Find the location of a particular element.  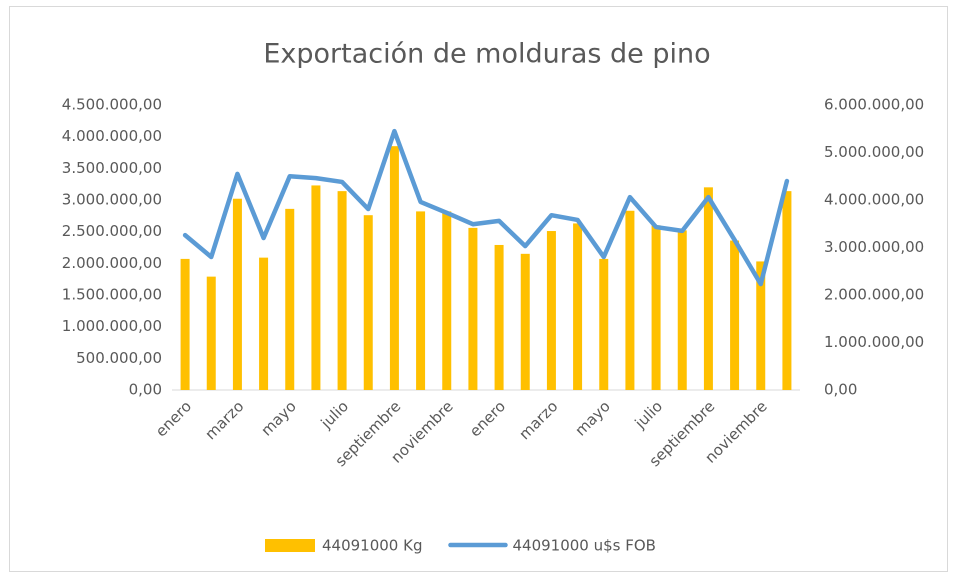

y-tick-label: 2.500.000,00 is located at coordinates (112, 231).